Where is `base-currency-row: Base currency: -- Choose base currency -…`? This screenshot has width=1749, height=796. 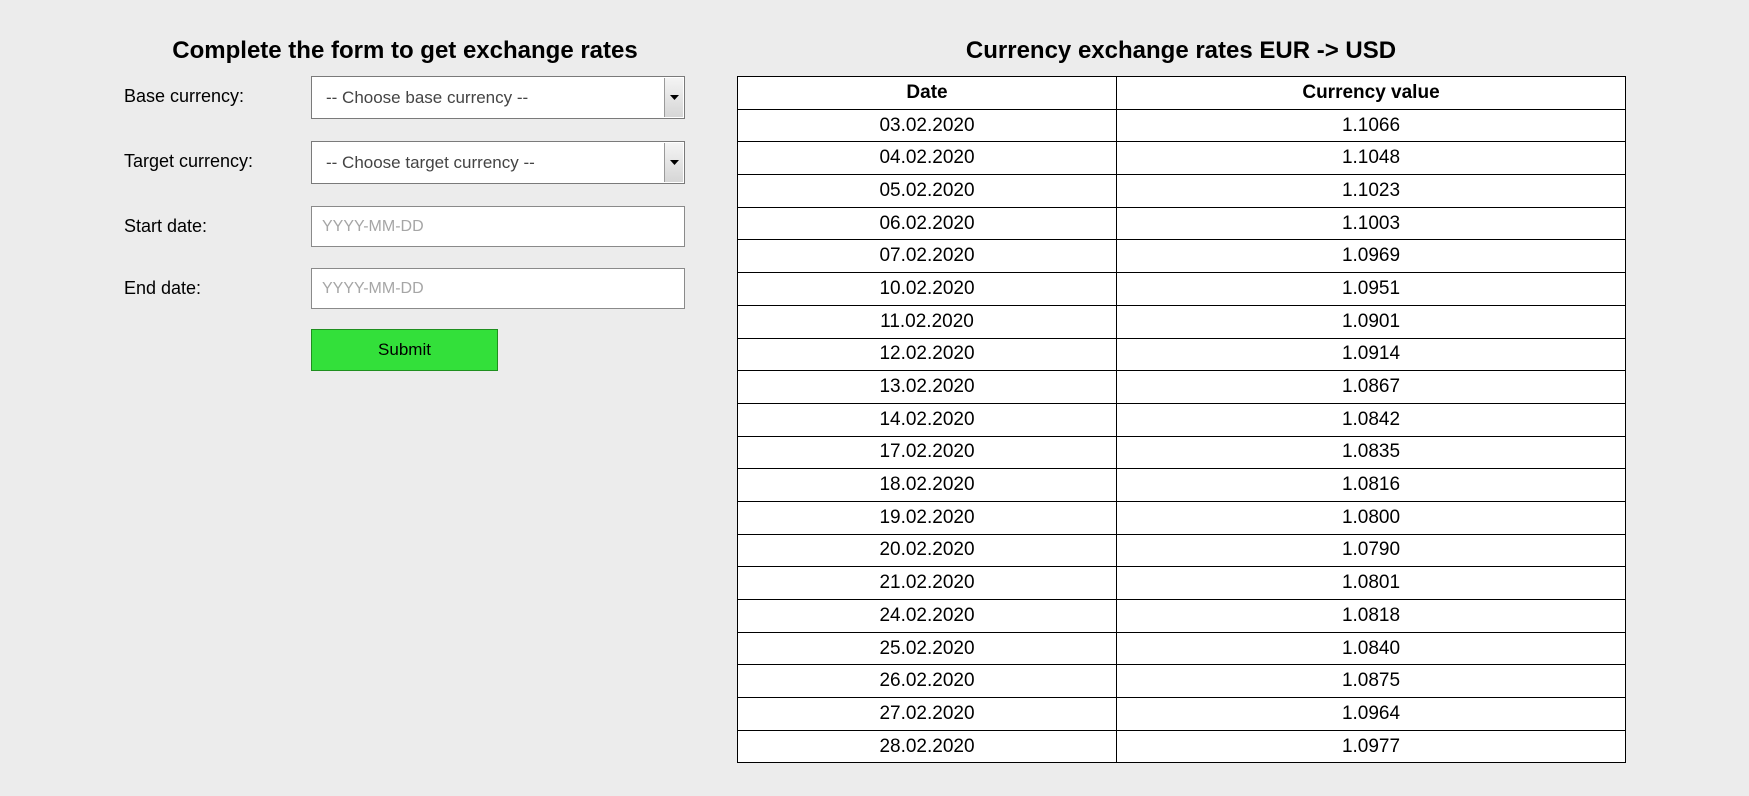
base-currency-row: Base currency: -- Choose base currency -… is located at coordinates (405, 97).